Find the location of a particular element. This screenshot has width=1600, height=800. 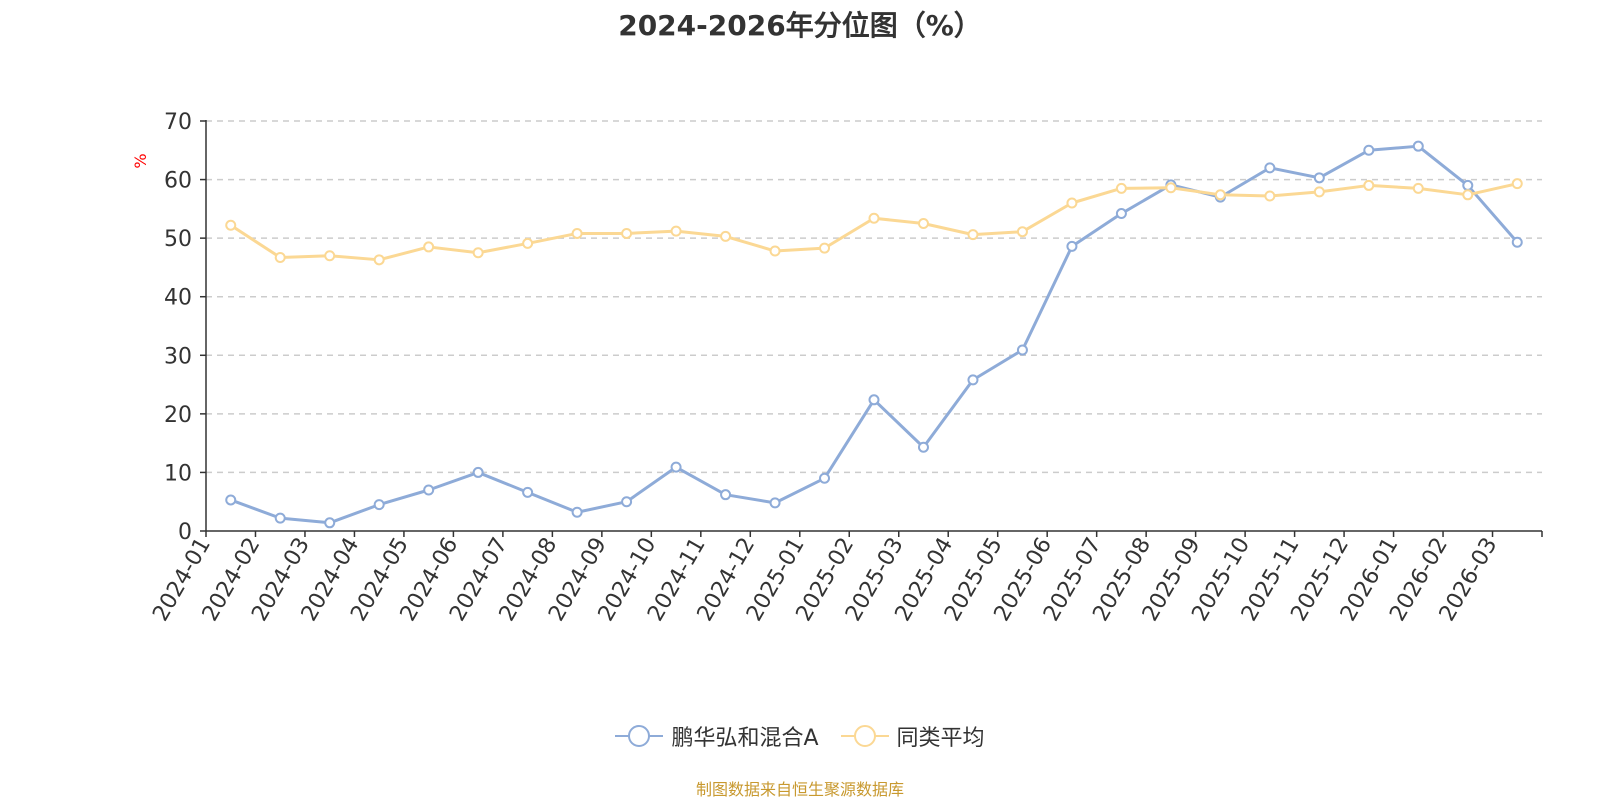

y-tick-label: 0 is located at coordinates (185, 532).